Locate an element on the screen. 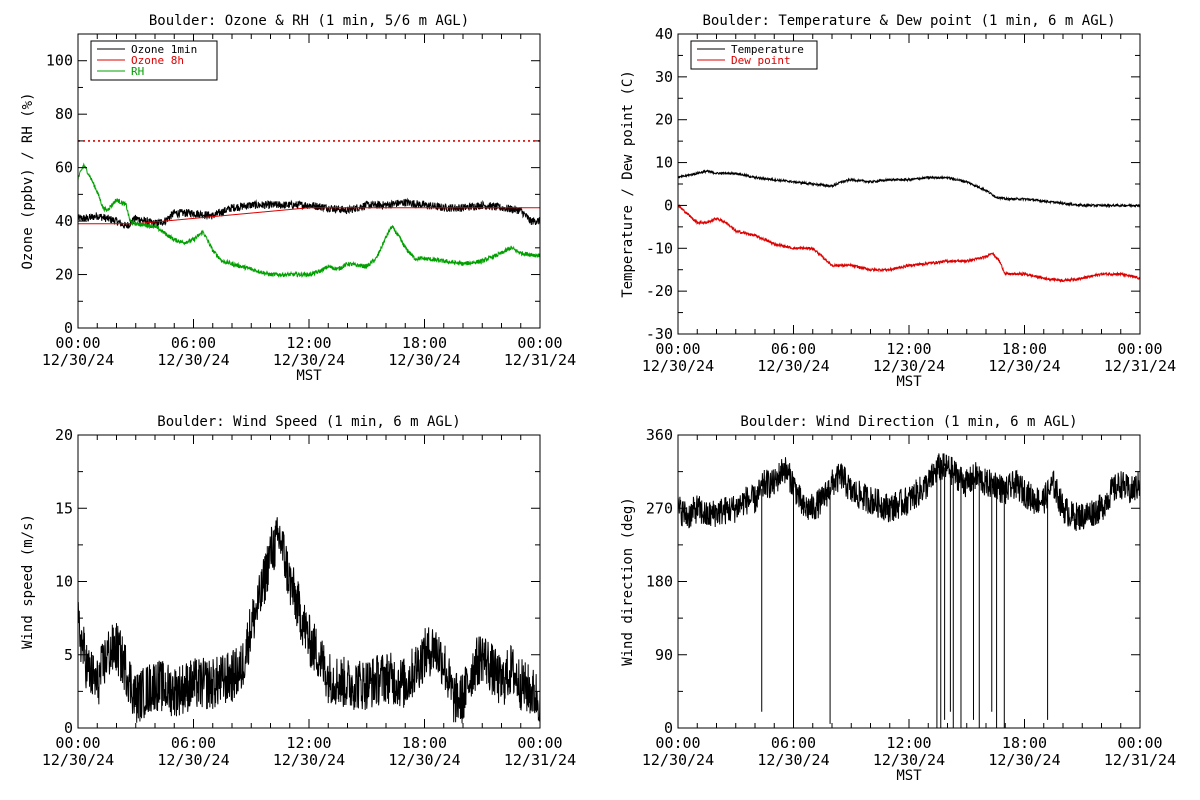 Image resolution: width=1200 pixels, height=800 pixels. y-tick-label: -10 is located at coordinates (659, 248).